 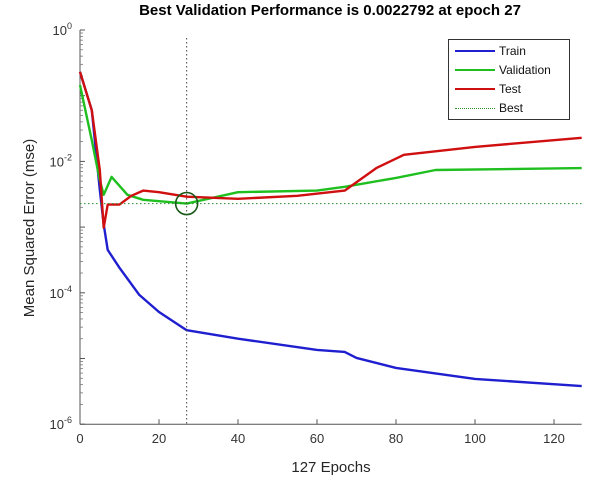 I want to click on y-tick-label: 10⁻⁶, so click(x=61, y=423).